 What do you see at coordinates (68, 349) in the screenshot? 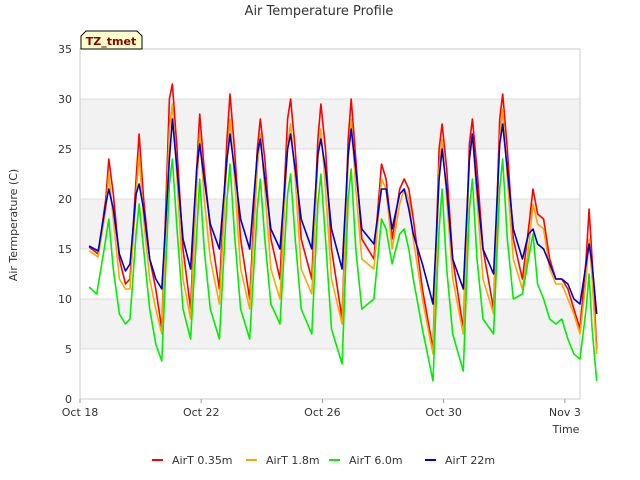
I see `y-tick-label: 5` at bounding box center [68, 349].